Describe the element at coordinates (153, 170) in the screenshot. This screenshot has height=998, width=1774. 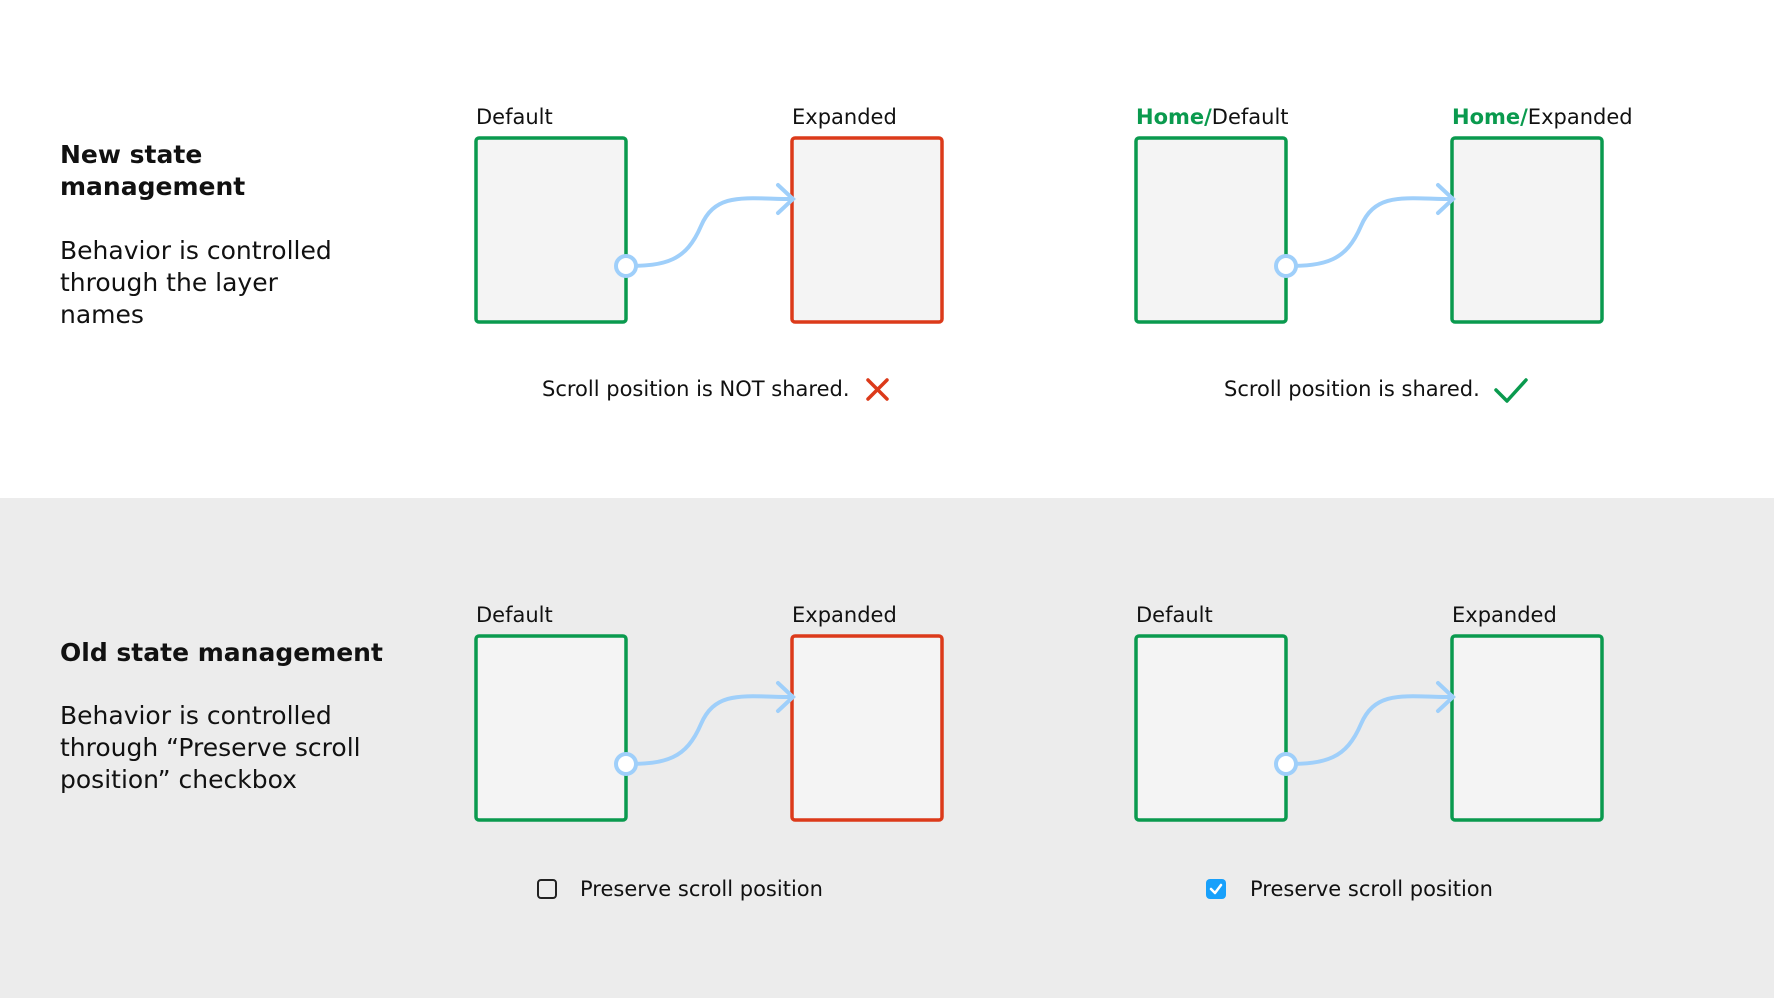
I see `section-title: New state management` at that location.